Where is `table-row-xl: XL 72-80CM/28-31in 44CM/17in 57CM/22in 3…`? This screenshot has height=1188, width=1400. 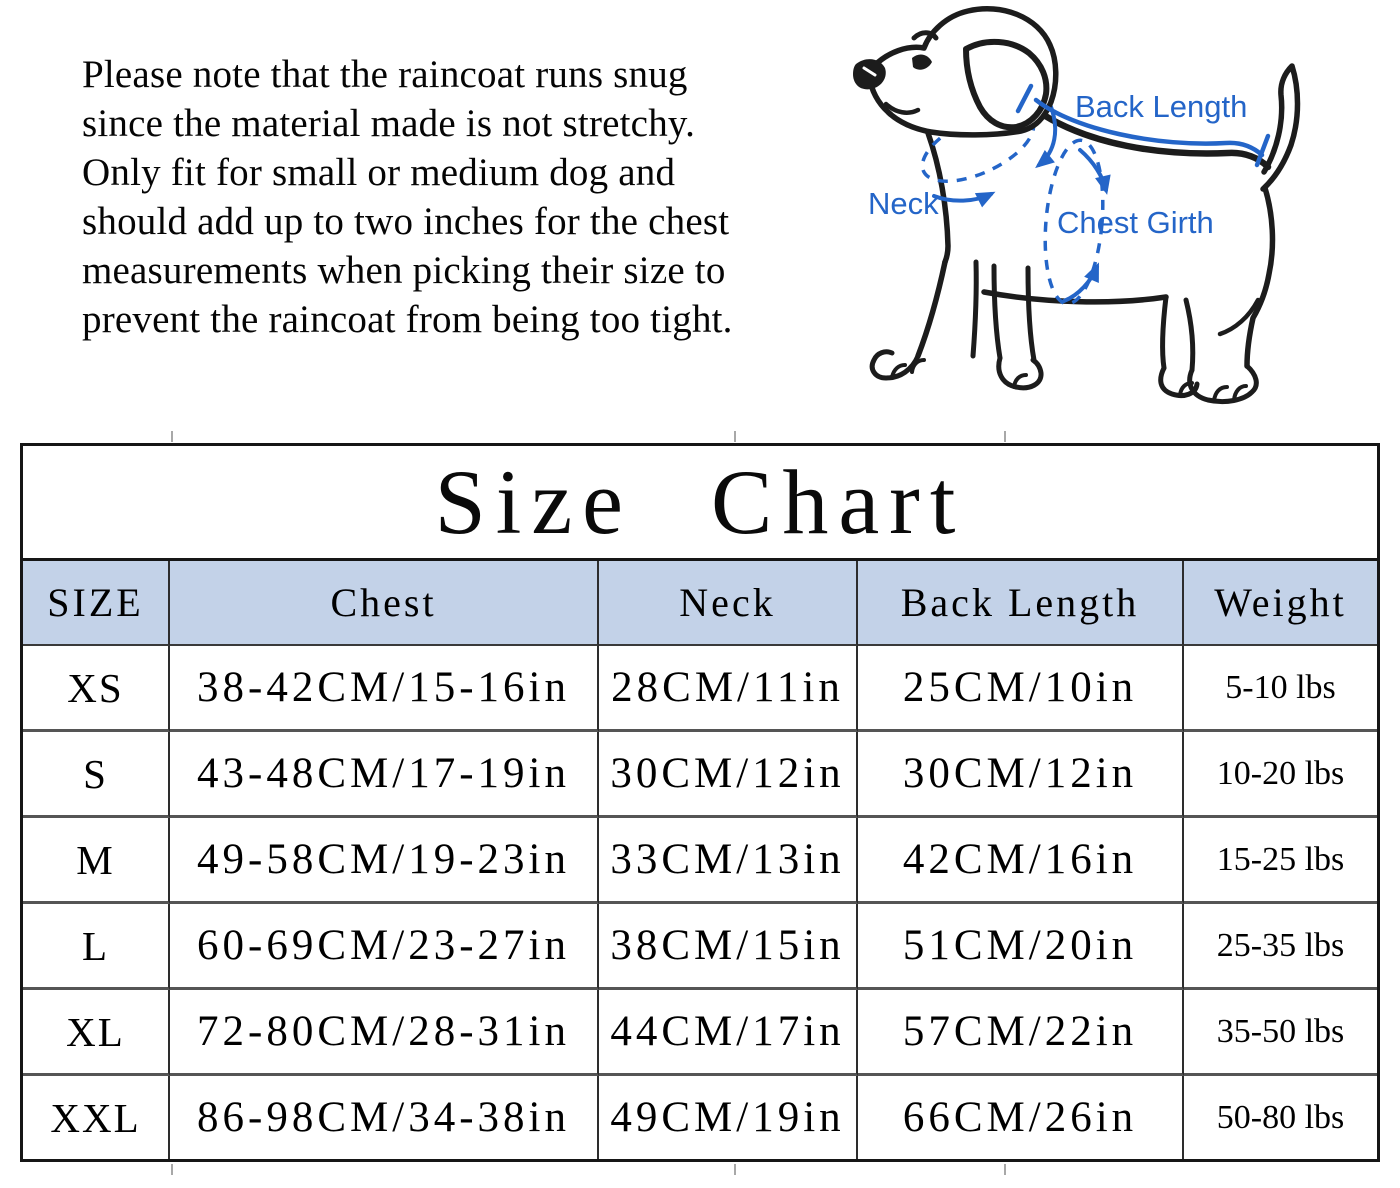 table-row-xl: XL 72-80CM/28-31in 44CM/17in 57CM/22in 3… is located at coordinates (700, 1033).